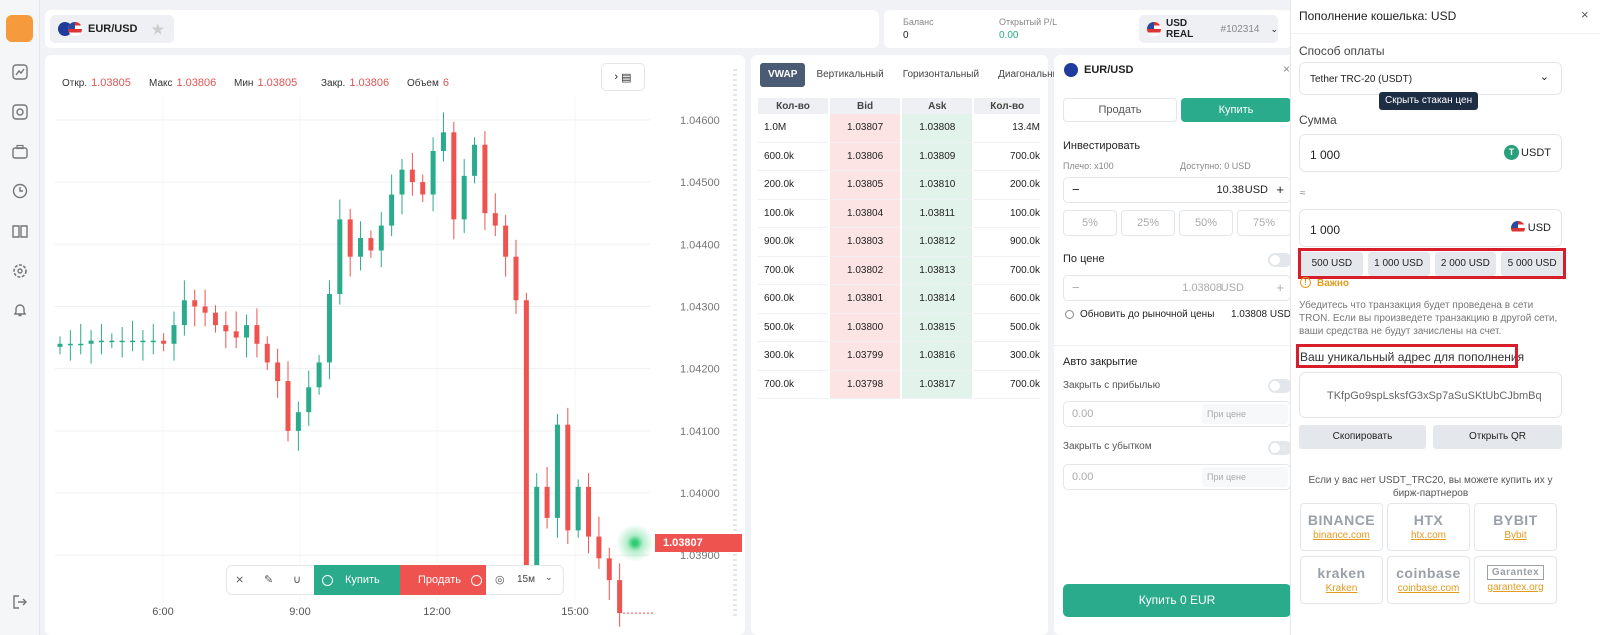 The image size is (1600, 635). What do you see at coordinates (1407, 356) in the screenshot?
I see `highlight-box` at bounding box center [1407, 356].